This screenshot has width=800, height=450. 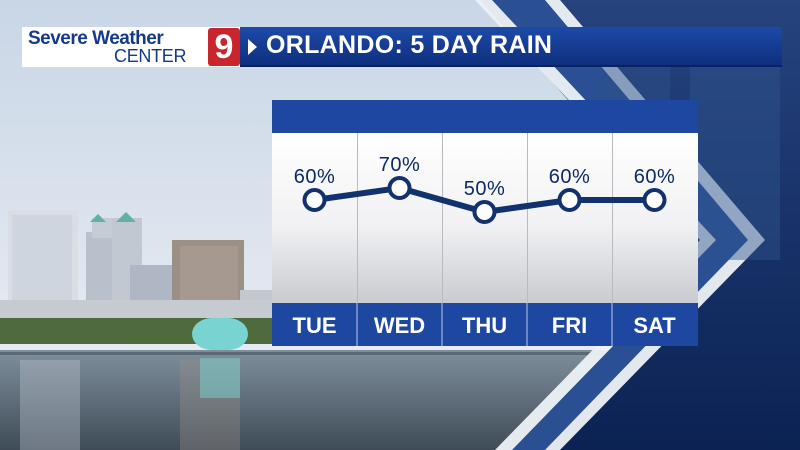 What do you see at coordinates (569, 325) in the screenshot?
I see `day-label-fri: FRI` at bounding box center [569, 325].